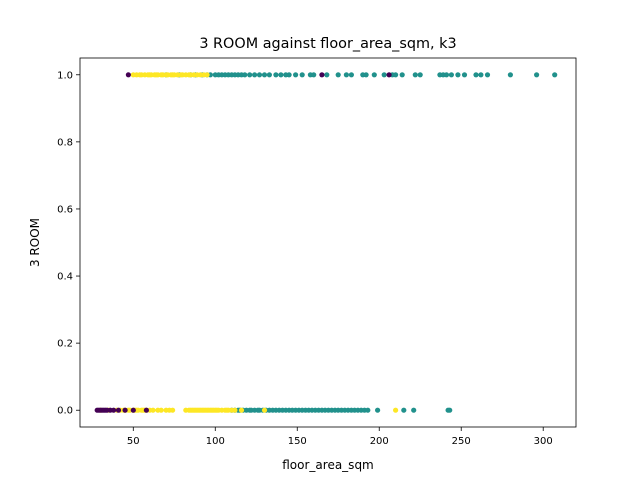 This screenshot has width=640, height=484. I want to click on x-tick-label: 150, so click(297, 441).